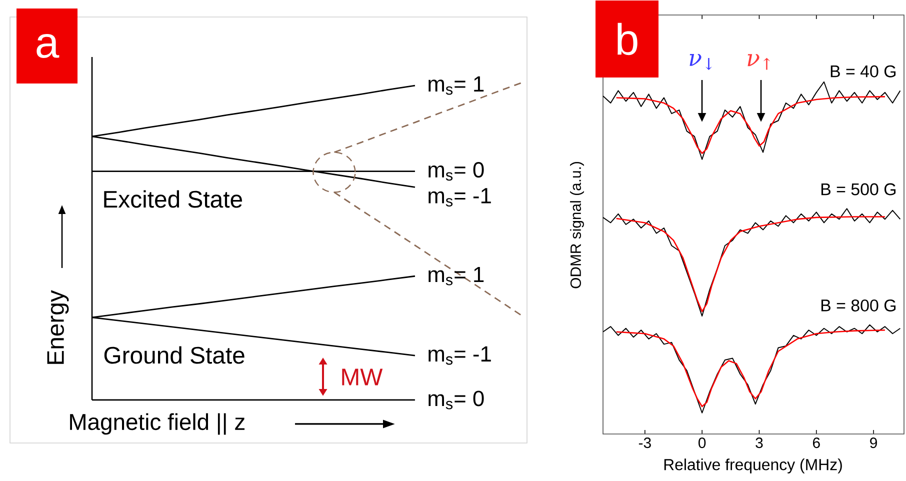 The image size is (906, 481). I want to click on x-axis-title: Relative frequency (MHz), so click(753, 466).